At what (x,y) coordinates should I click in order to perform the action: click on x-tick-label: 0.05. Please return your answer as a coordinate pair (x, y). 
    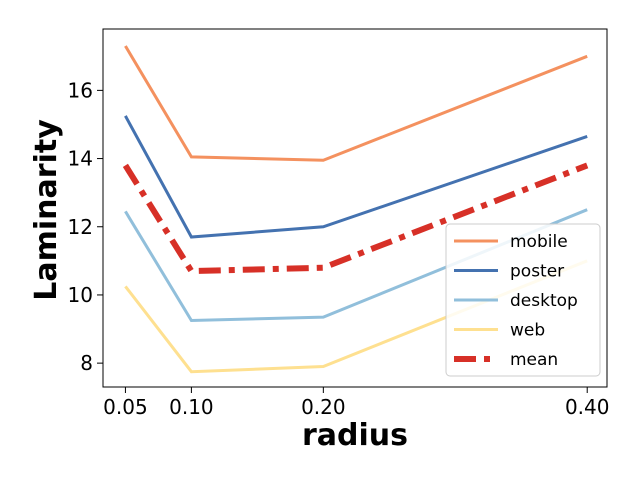
    Looking at the image, I should click on (125, 407).